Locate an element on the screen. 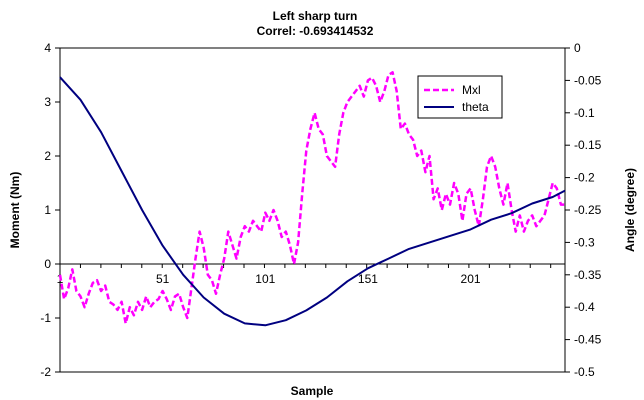 Image resolution: width=644 pixels, height=400 pixels. y2-tick-label: -0.2 is located at coordinates (584, 178).